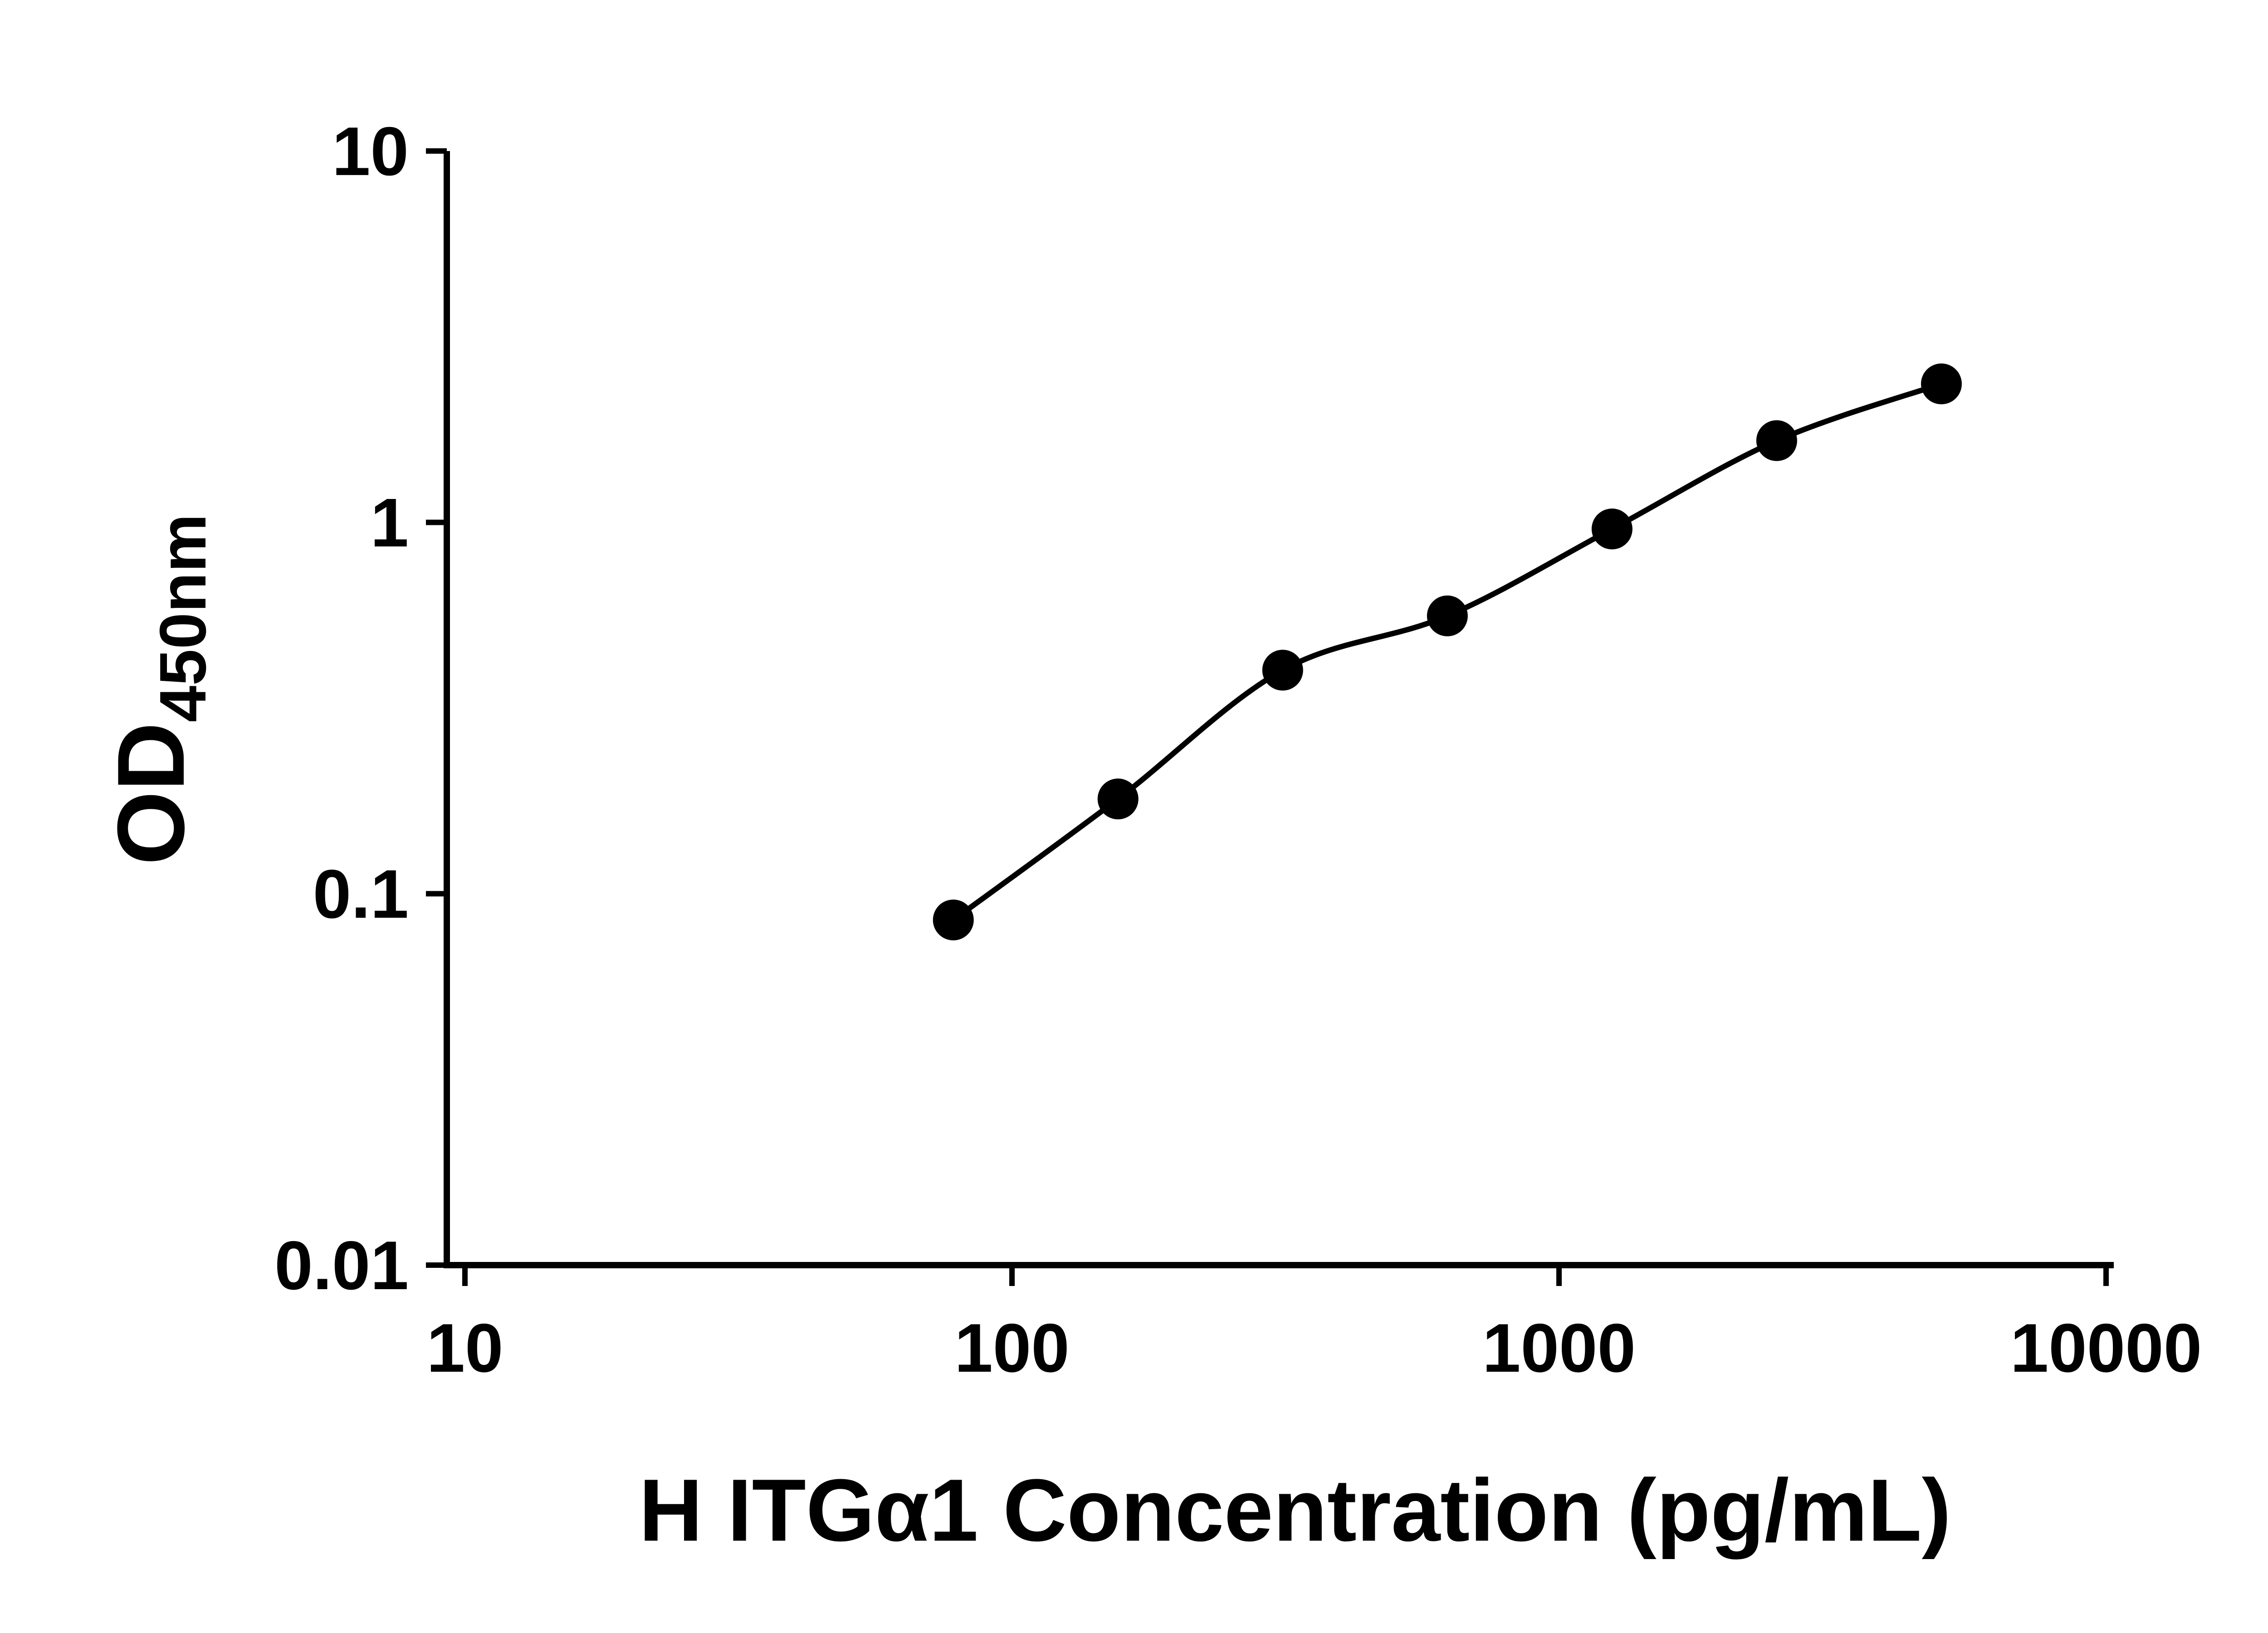  I want to click on y-axis-tick-label: 0.01, so click(341, 1265).